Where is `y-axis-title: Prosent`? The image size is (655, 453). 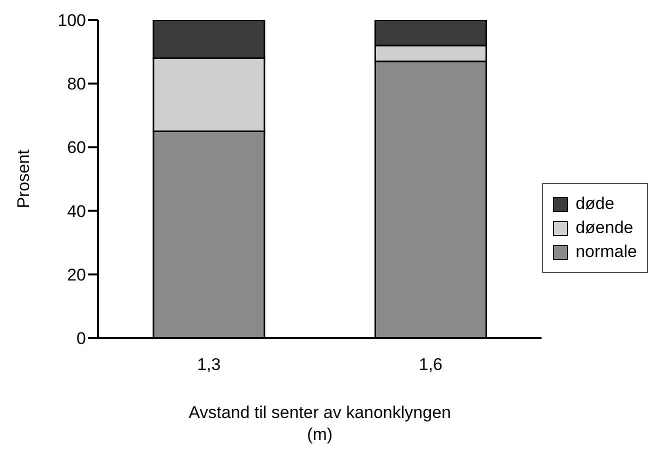 y-axis-title: Prosent is located at coordinates (24, 178).